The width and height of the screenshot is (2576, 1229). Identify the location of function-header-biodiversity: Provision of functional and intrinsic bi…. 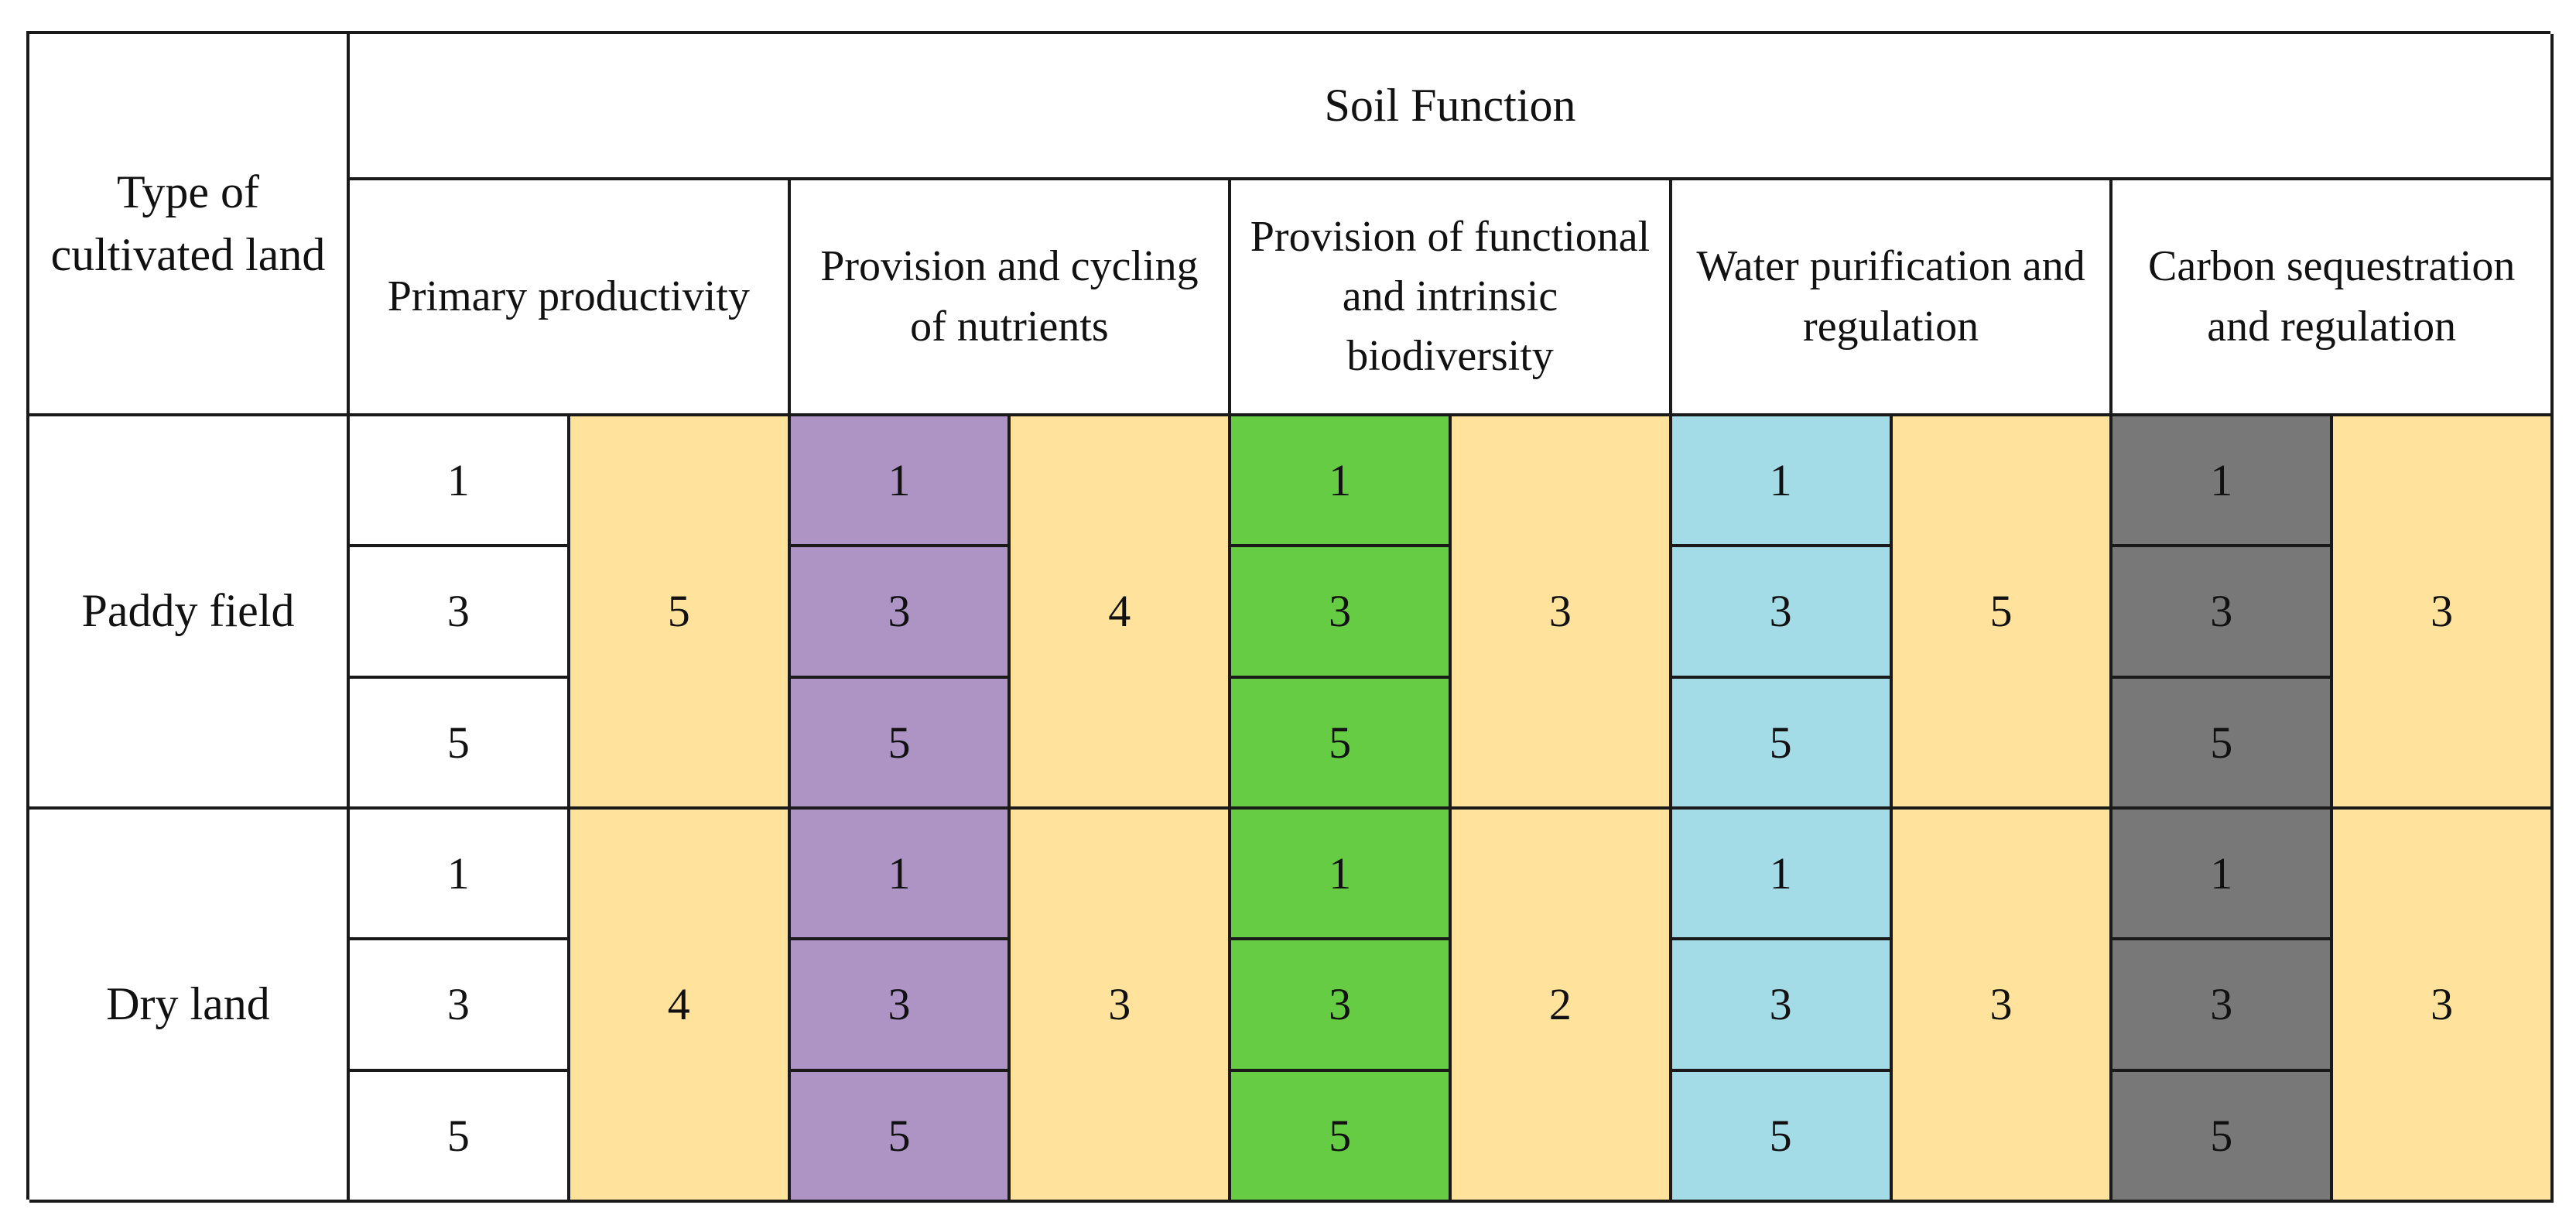
(1452, 298).